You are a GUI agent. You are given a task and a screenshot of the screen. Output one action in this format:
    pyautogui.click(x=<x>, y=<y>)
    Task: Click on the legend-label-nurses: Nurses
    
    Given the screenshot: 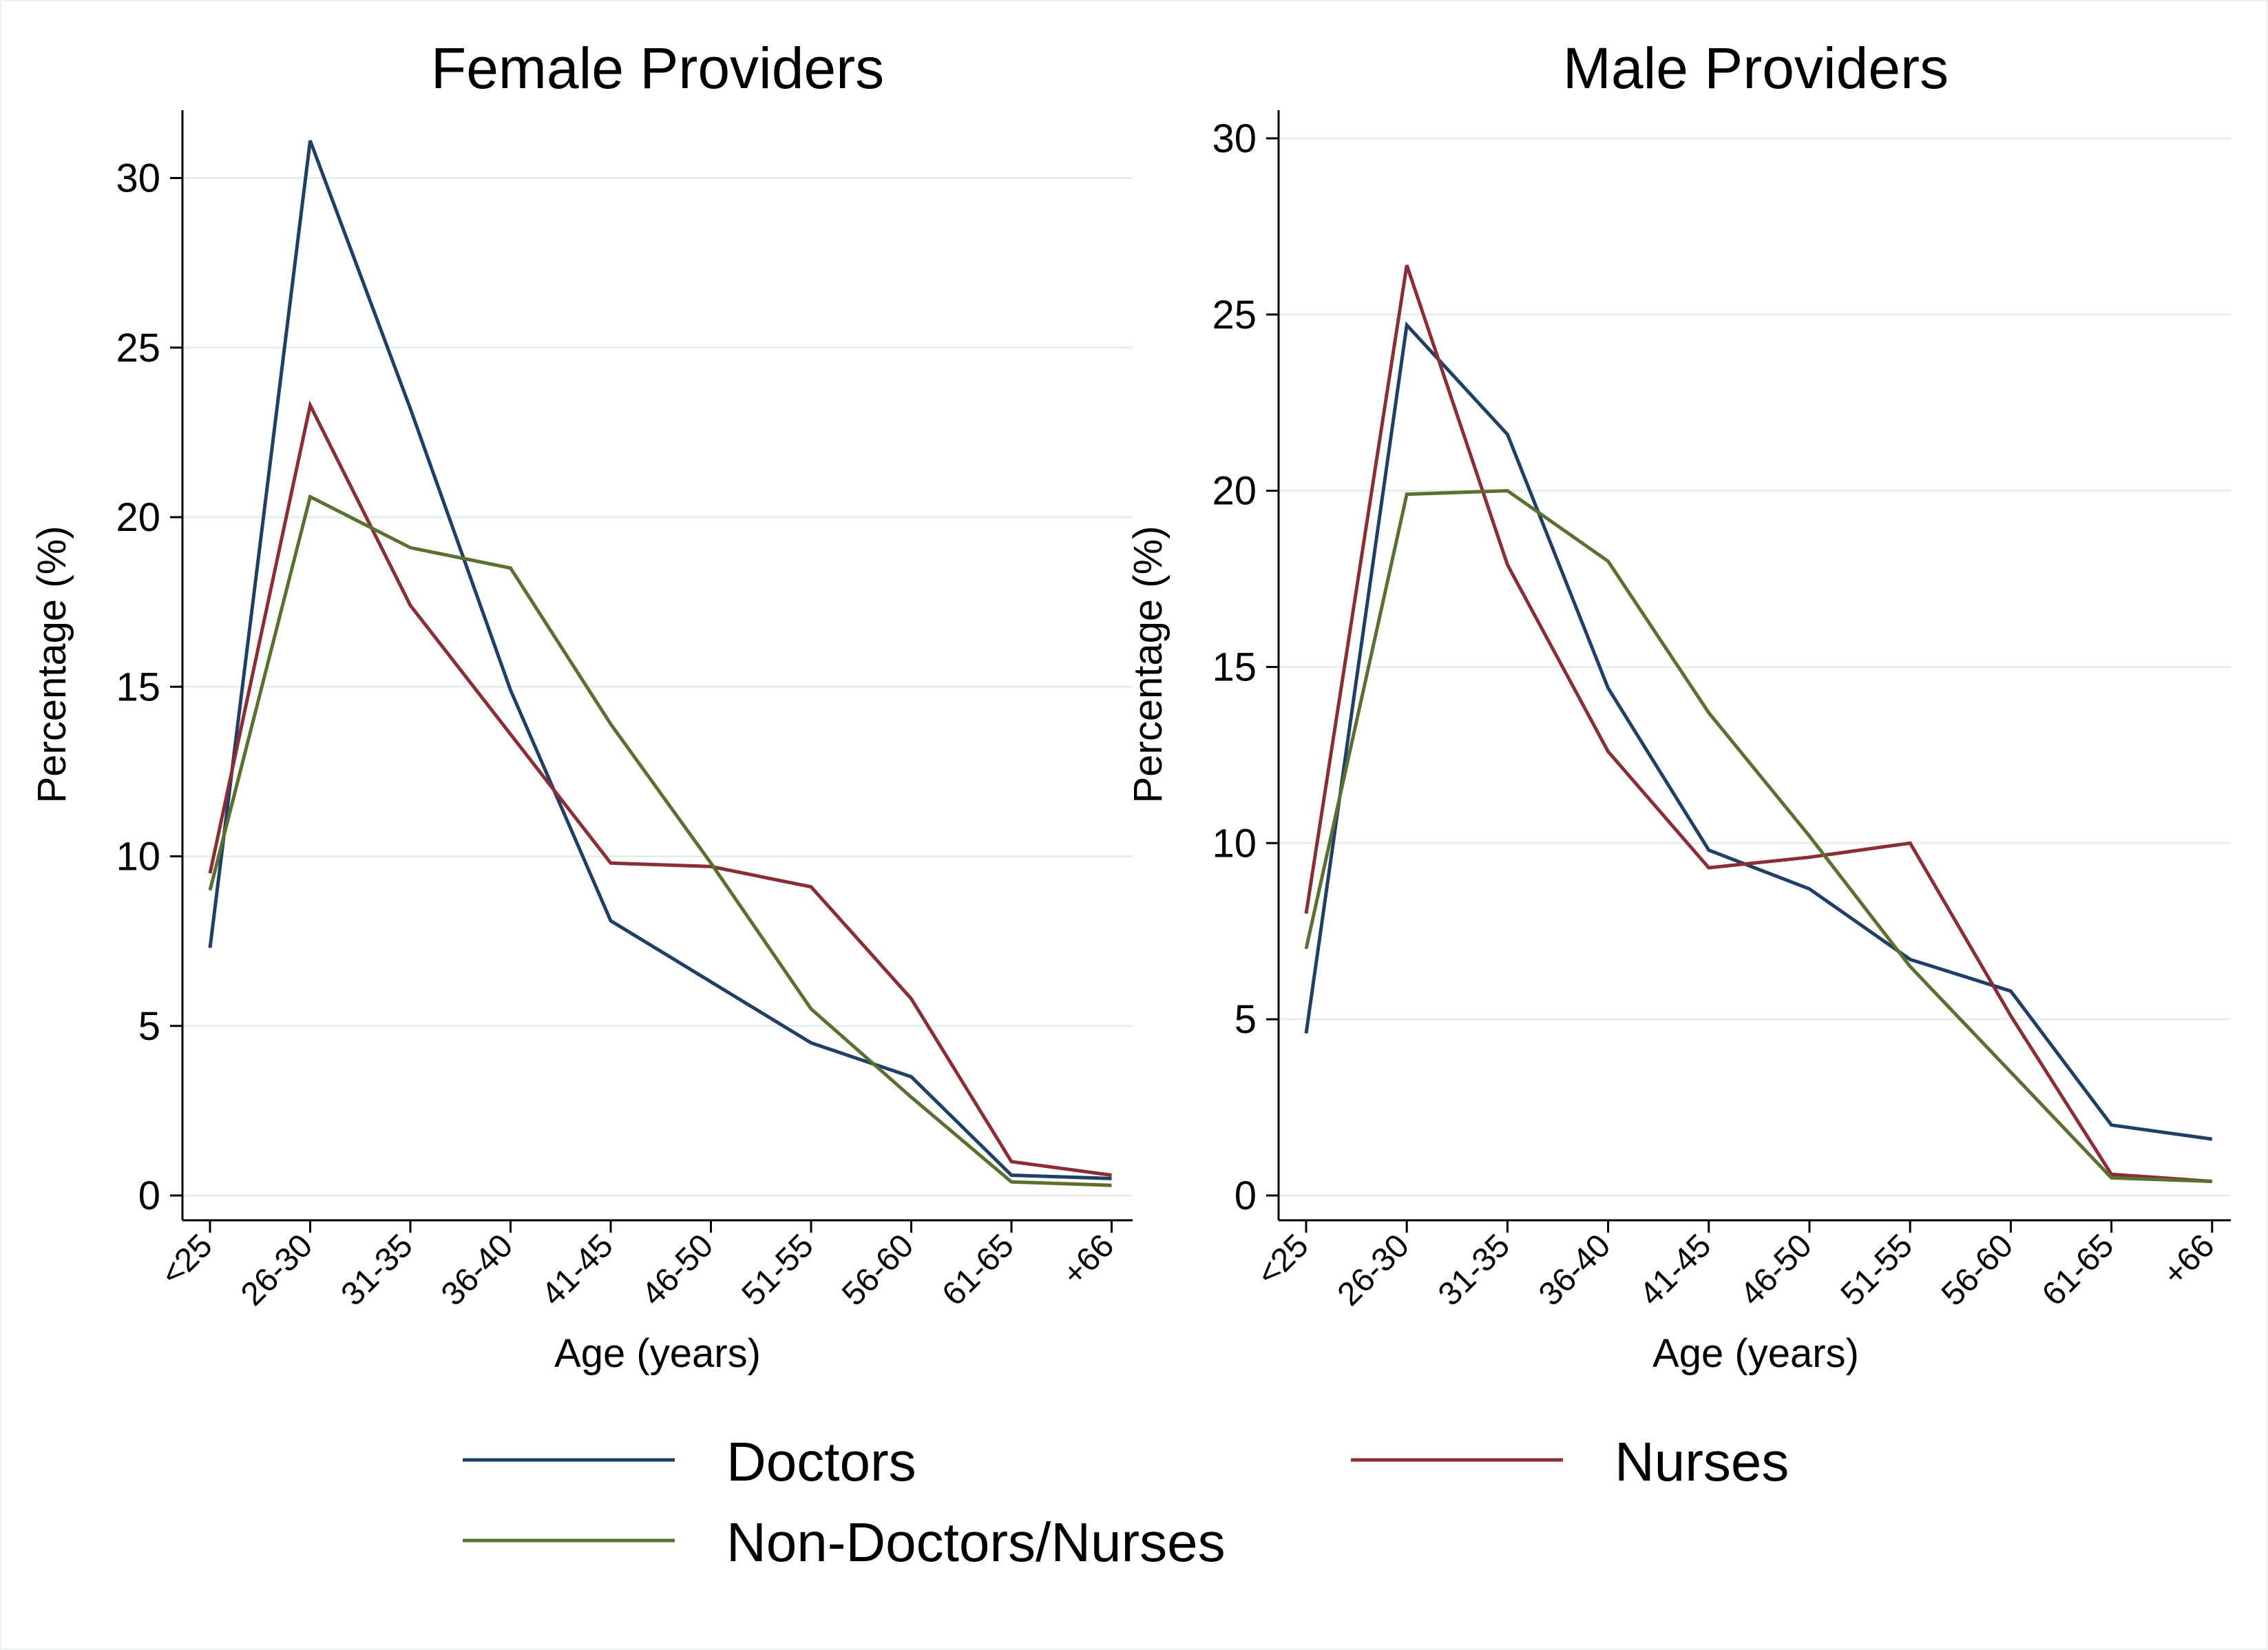 What is the action you would take?
    pyautogui.click(x=1702, y=1462)
    